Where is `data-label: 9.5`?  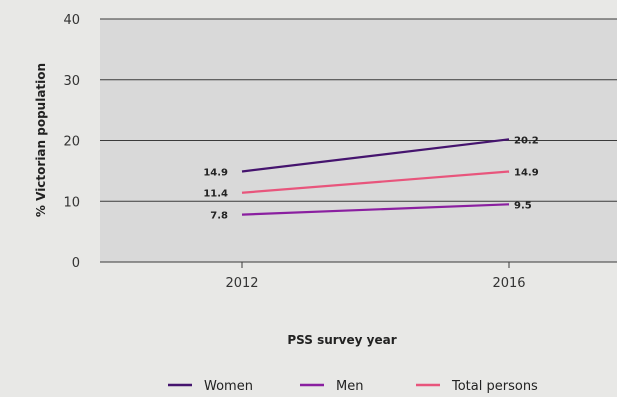
data-label: 9.5 is located at coordinates (523, 205).